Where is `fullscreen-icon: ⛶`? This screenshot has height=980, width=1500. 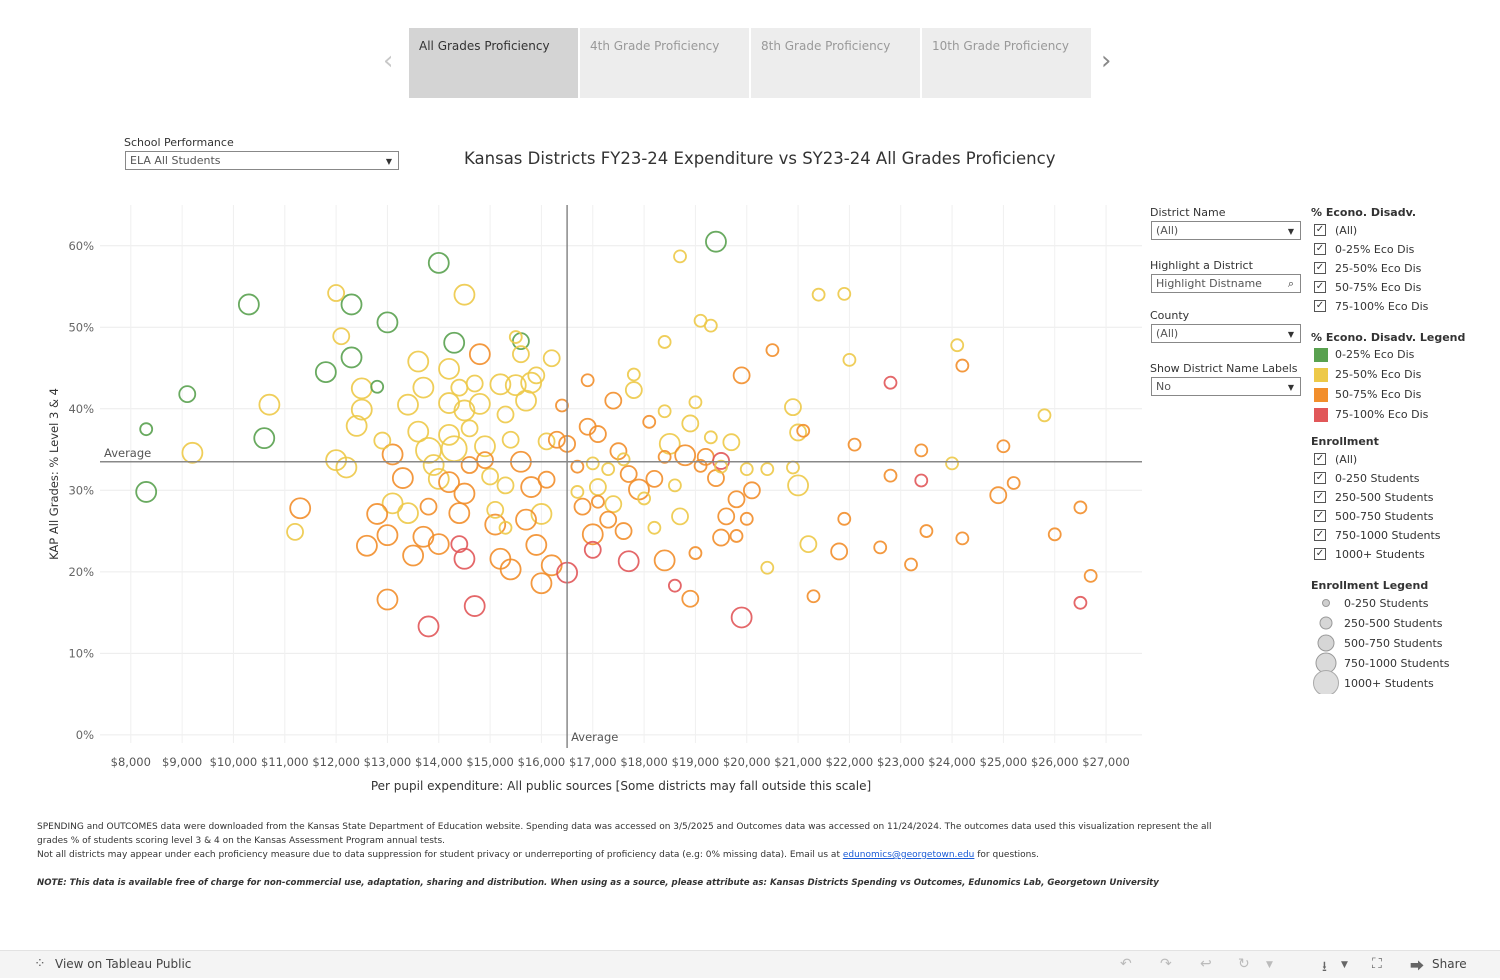 fullscreen-icon: ⛶ is located at coordinates (1377, 964).